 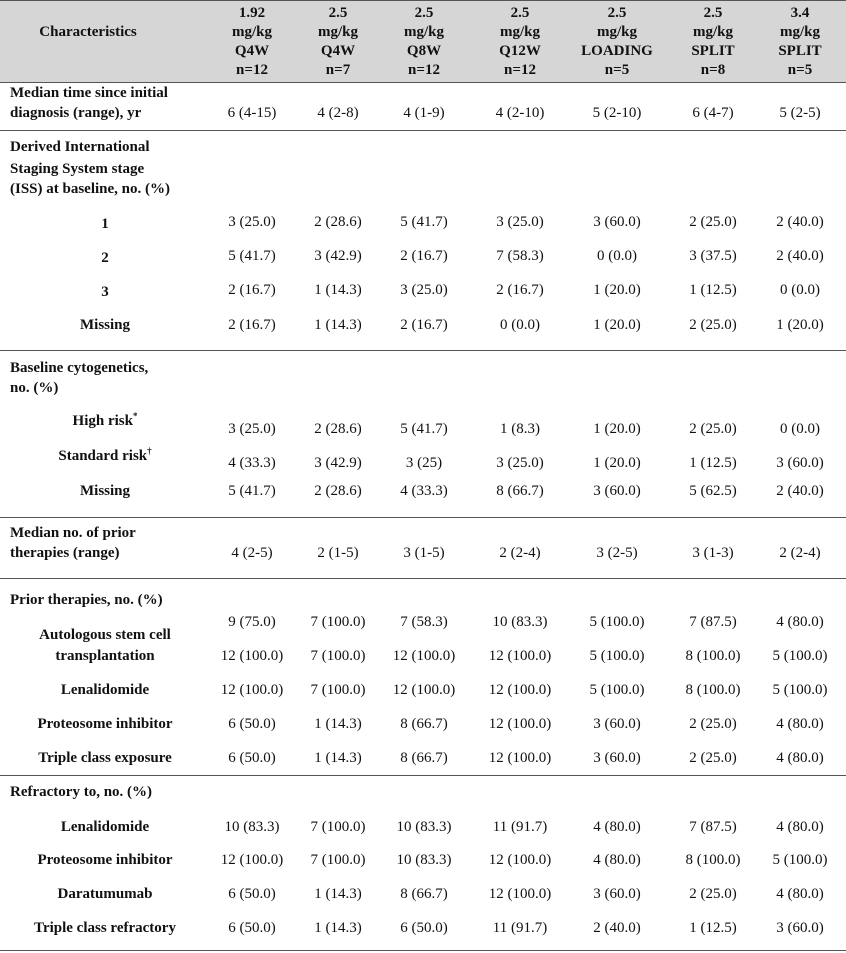 I want to click on cell: 5 (62.5), so click(x=713, y=491).